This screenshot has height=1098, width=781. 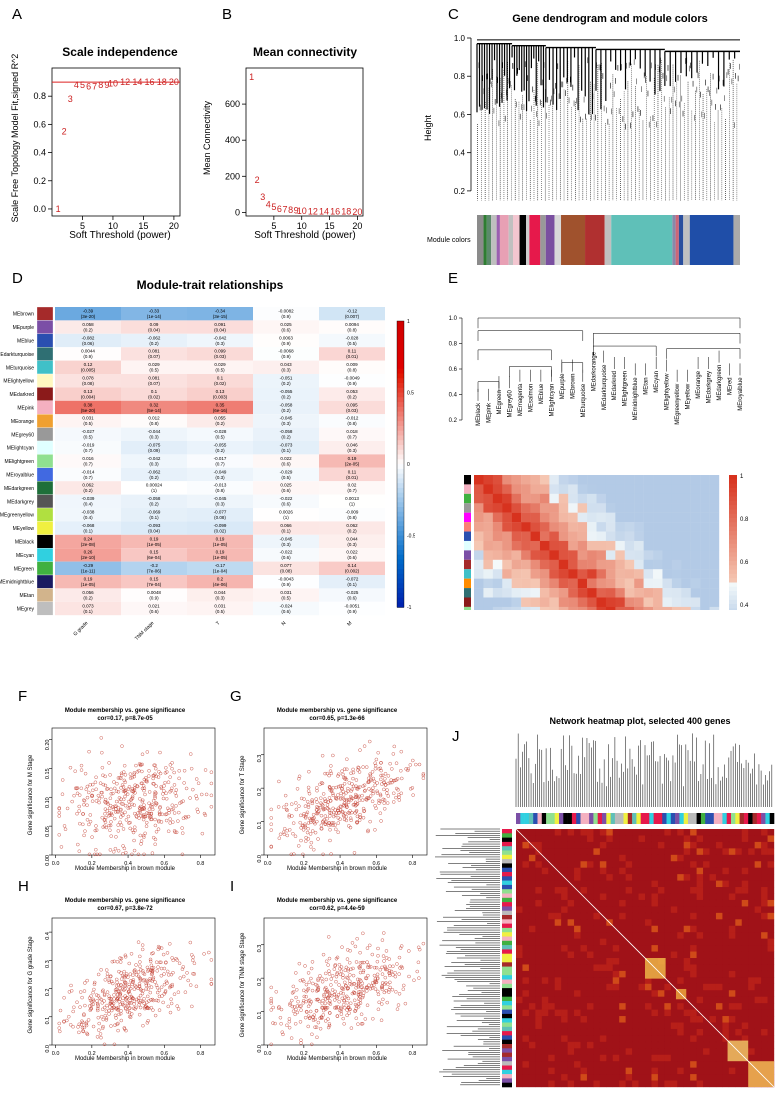 I want to click on module-row-label: MEgrey60, so click(x=22, y=435).